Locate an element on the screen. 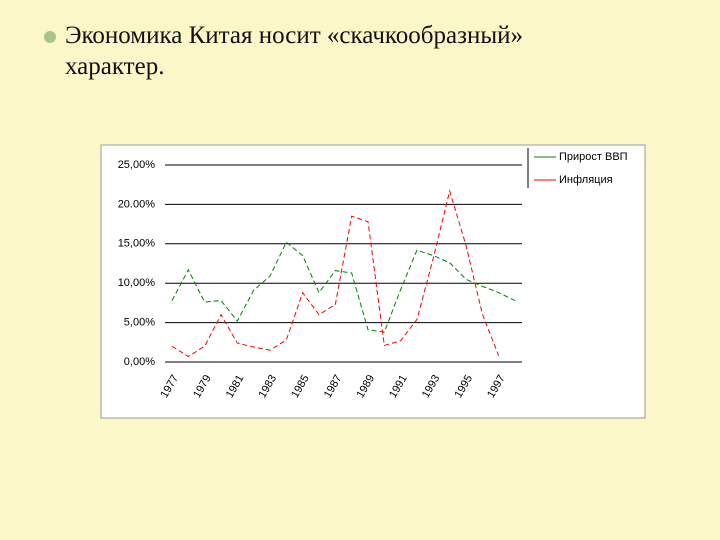  y-tick-label: 15,00% is located at coordinates (137, 244).